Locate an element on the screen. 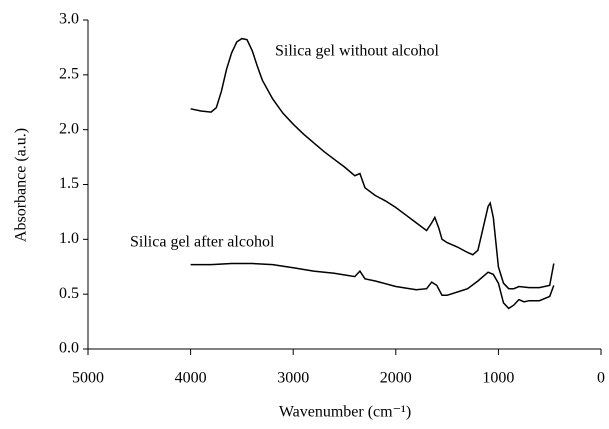  x-tick-label: 1000 is located at coordinates (498, 378).